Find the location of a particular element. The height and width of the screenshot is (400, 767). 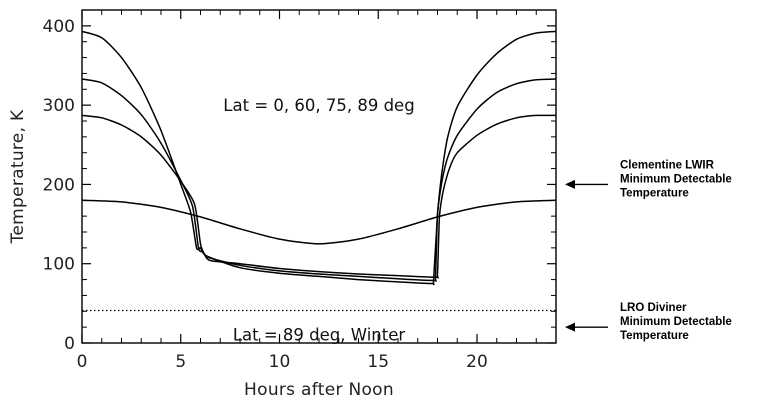

x-axis-title: Hours after Noon is located at coordinates (319, 390).